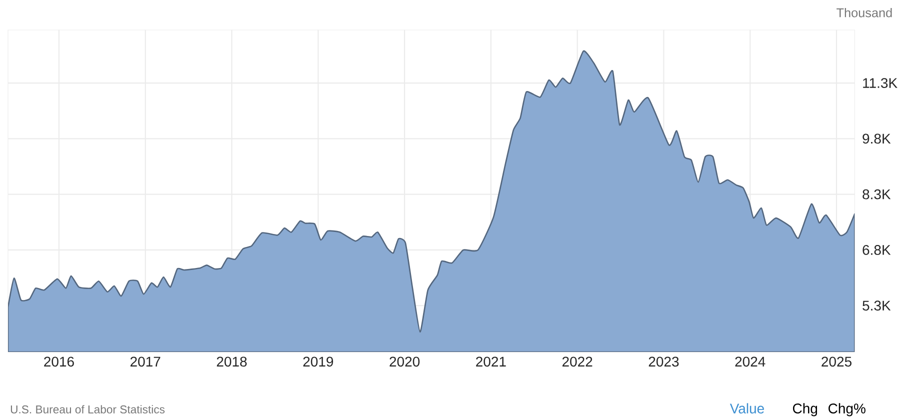 The width and height of the screenshot is (900, 420). I want to click on x-tick-label: 2016, so click(59, 361).